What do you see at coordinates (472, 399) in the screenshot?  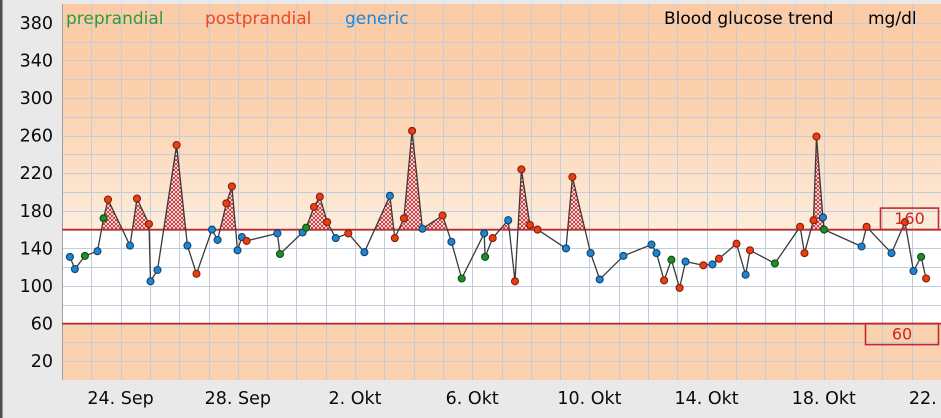 I see `x-tick-label: 6. Okt` at bounding box center [472, 399].